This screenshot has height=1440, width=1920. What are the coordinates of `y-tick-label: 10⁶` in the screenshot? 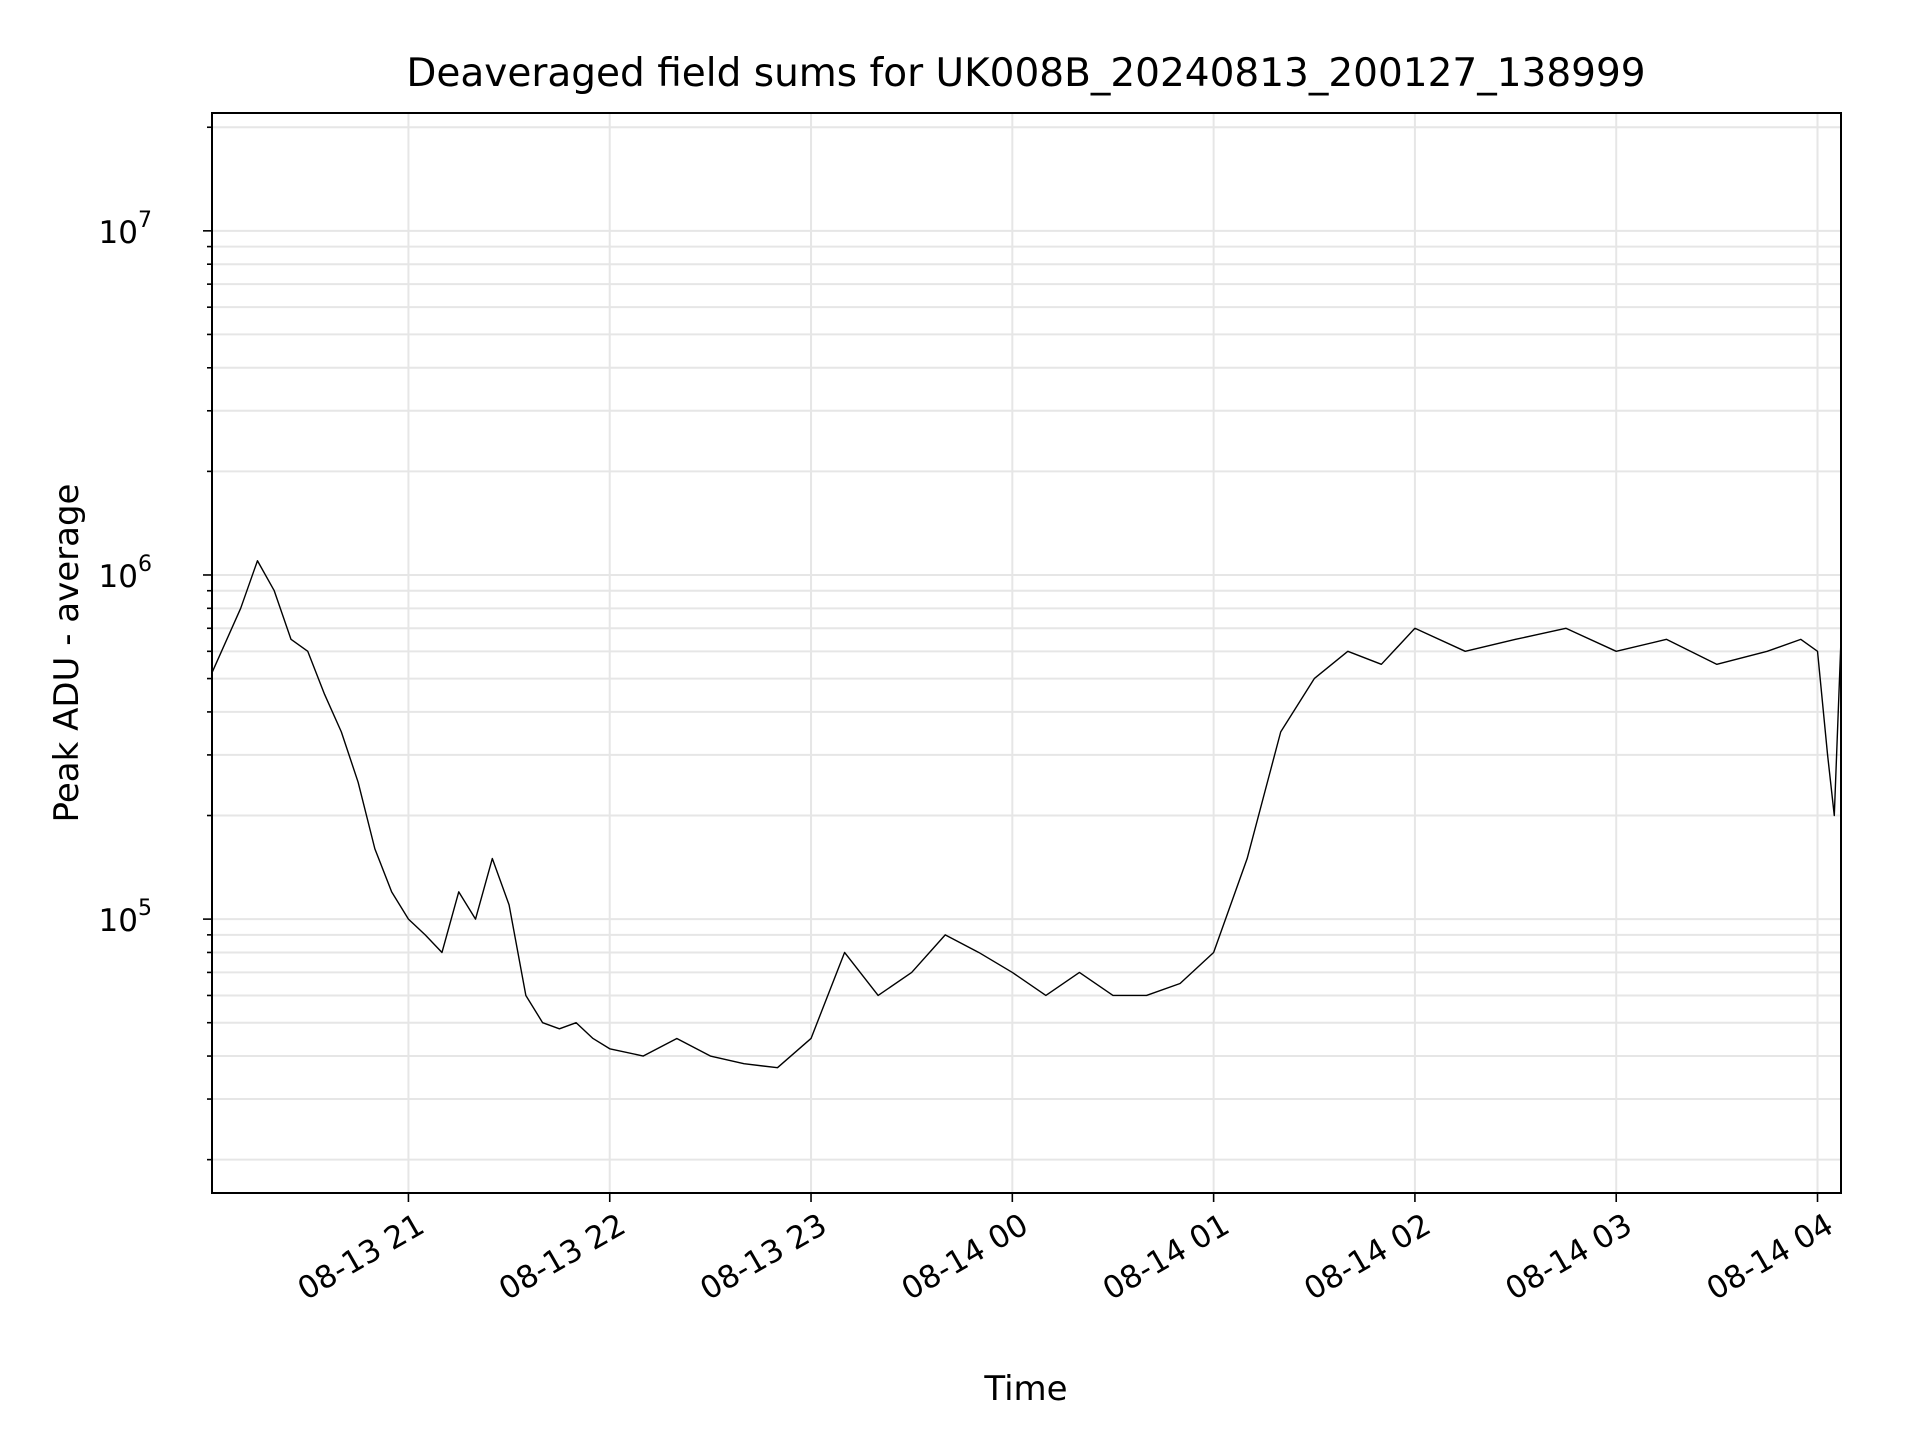 It's located at (125, 573).